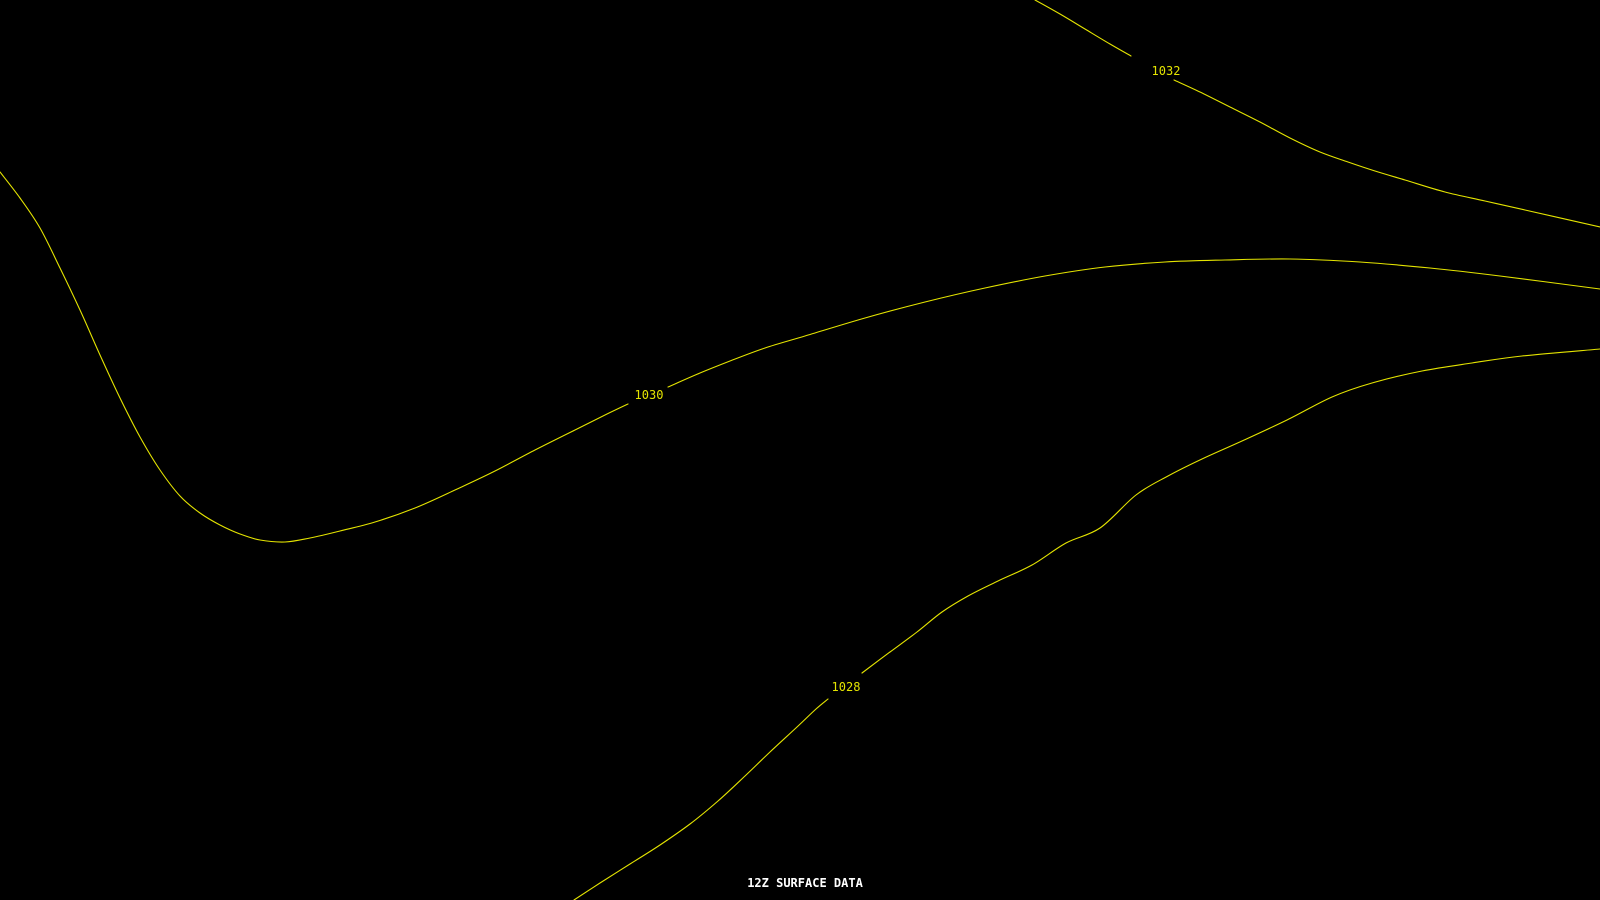  What do you see at coordinates (701, 799) in the screenshot?
I see `isobar-1028-line` at bounding box center [701, 799].